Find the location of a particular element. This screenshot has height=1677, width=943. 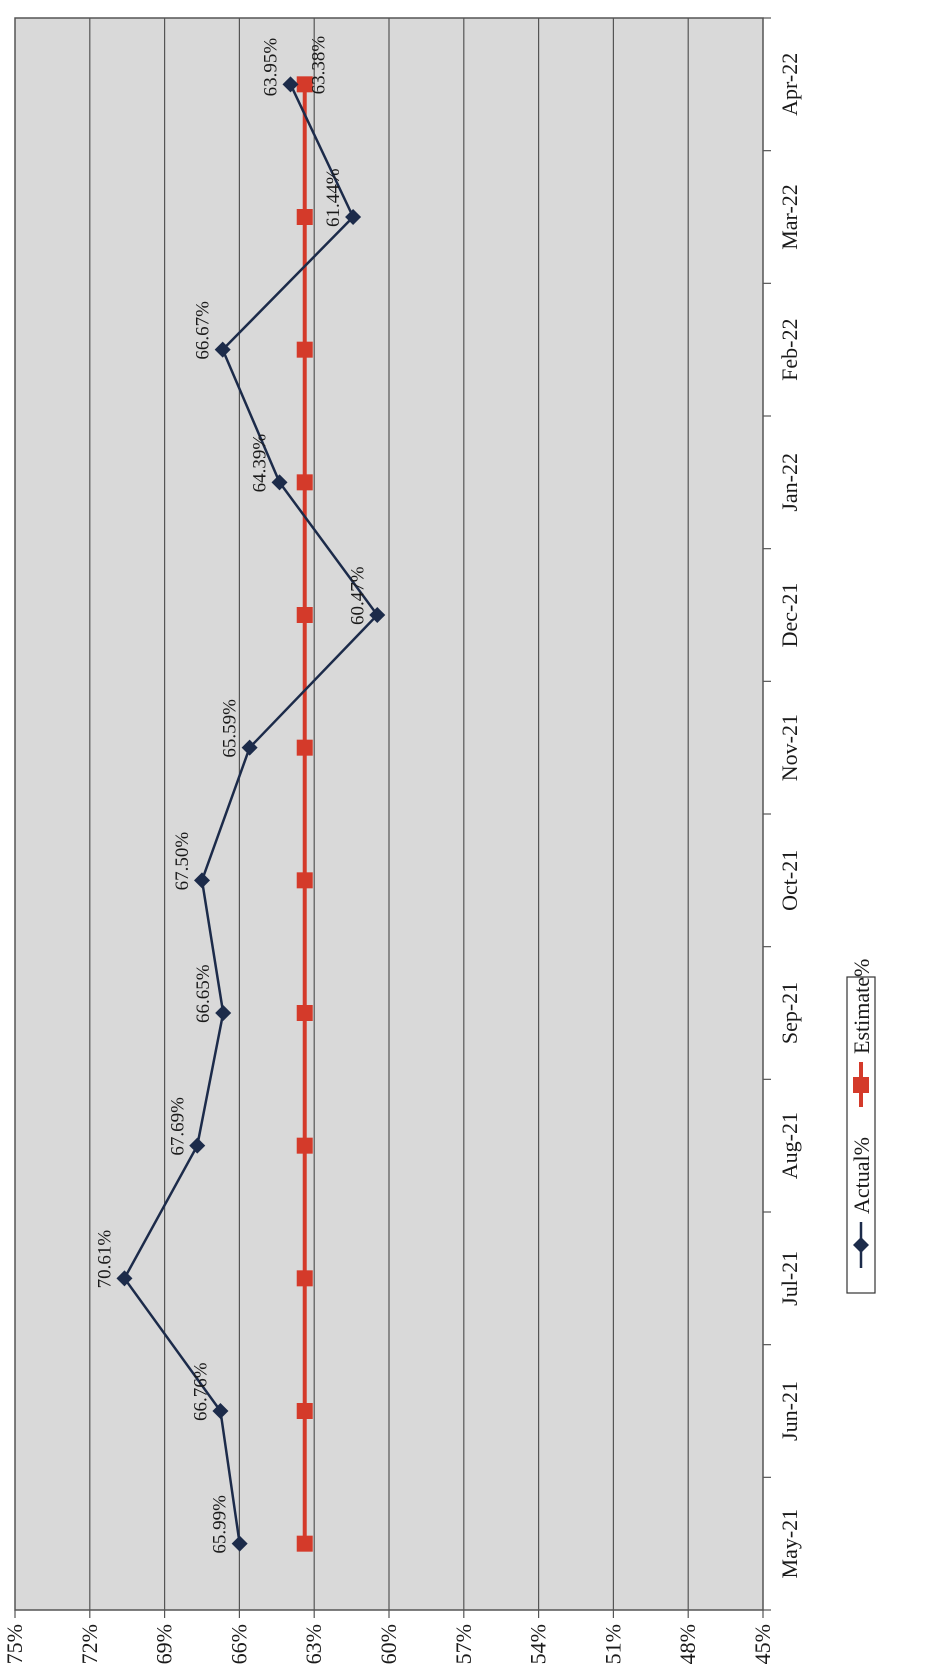

category-tick-label: May-21 is located at coordinates (789, 1544).